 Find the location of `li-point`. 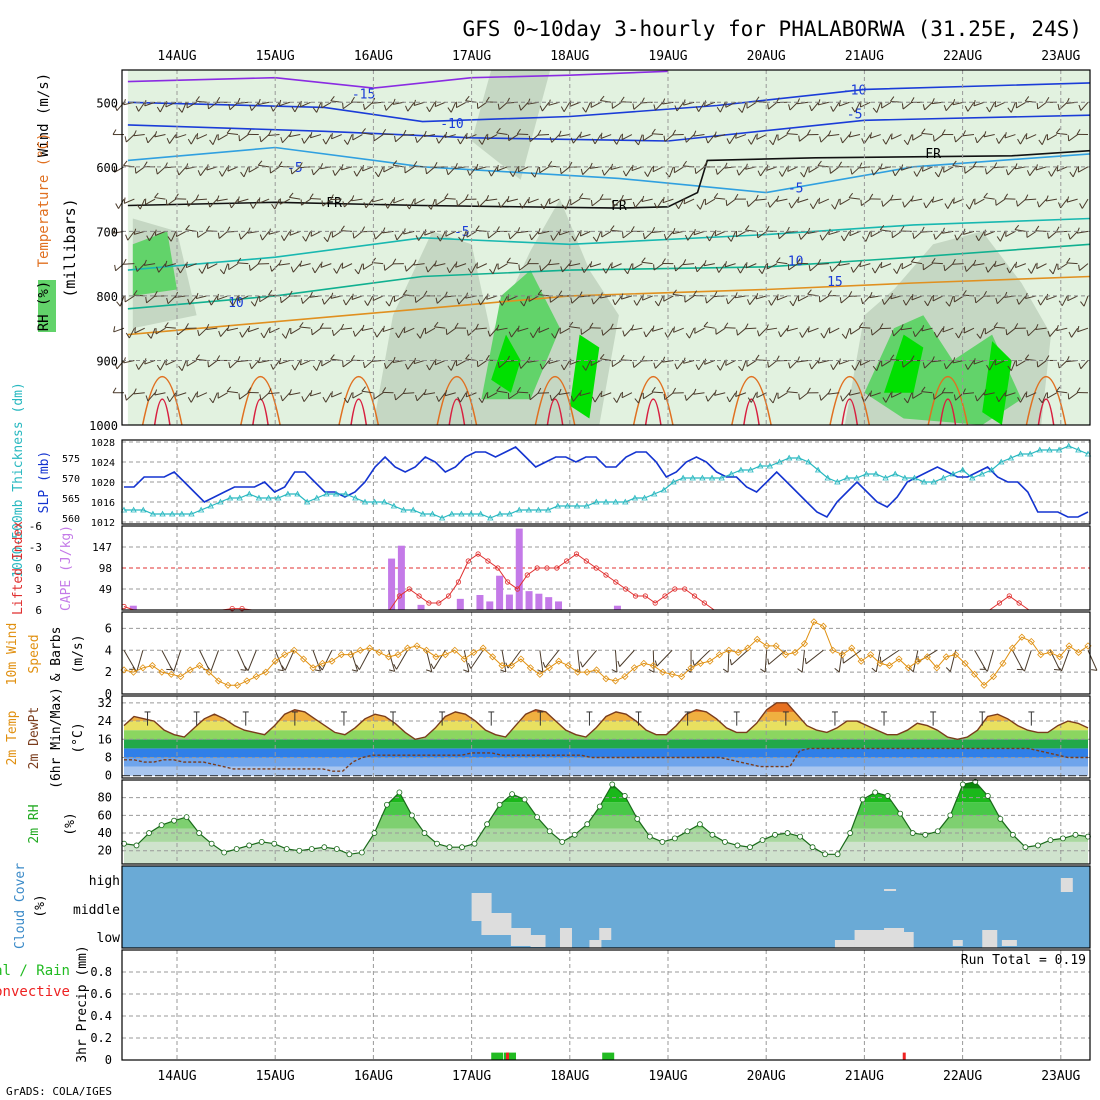

li-point is located at coordinates (596, 568).